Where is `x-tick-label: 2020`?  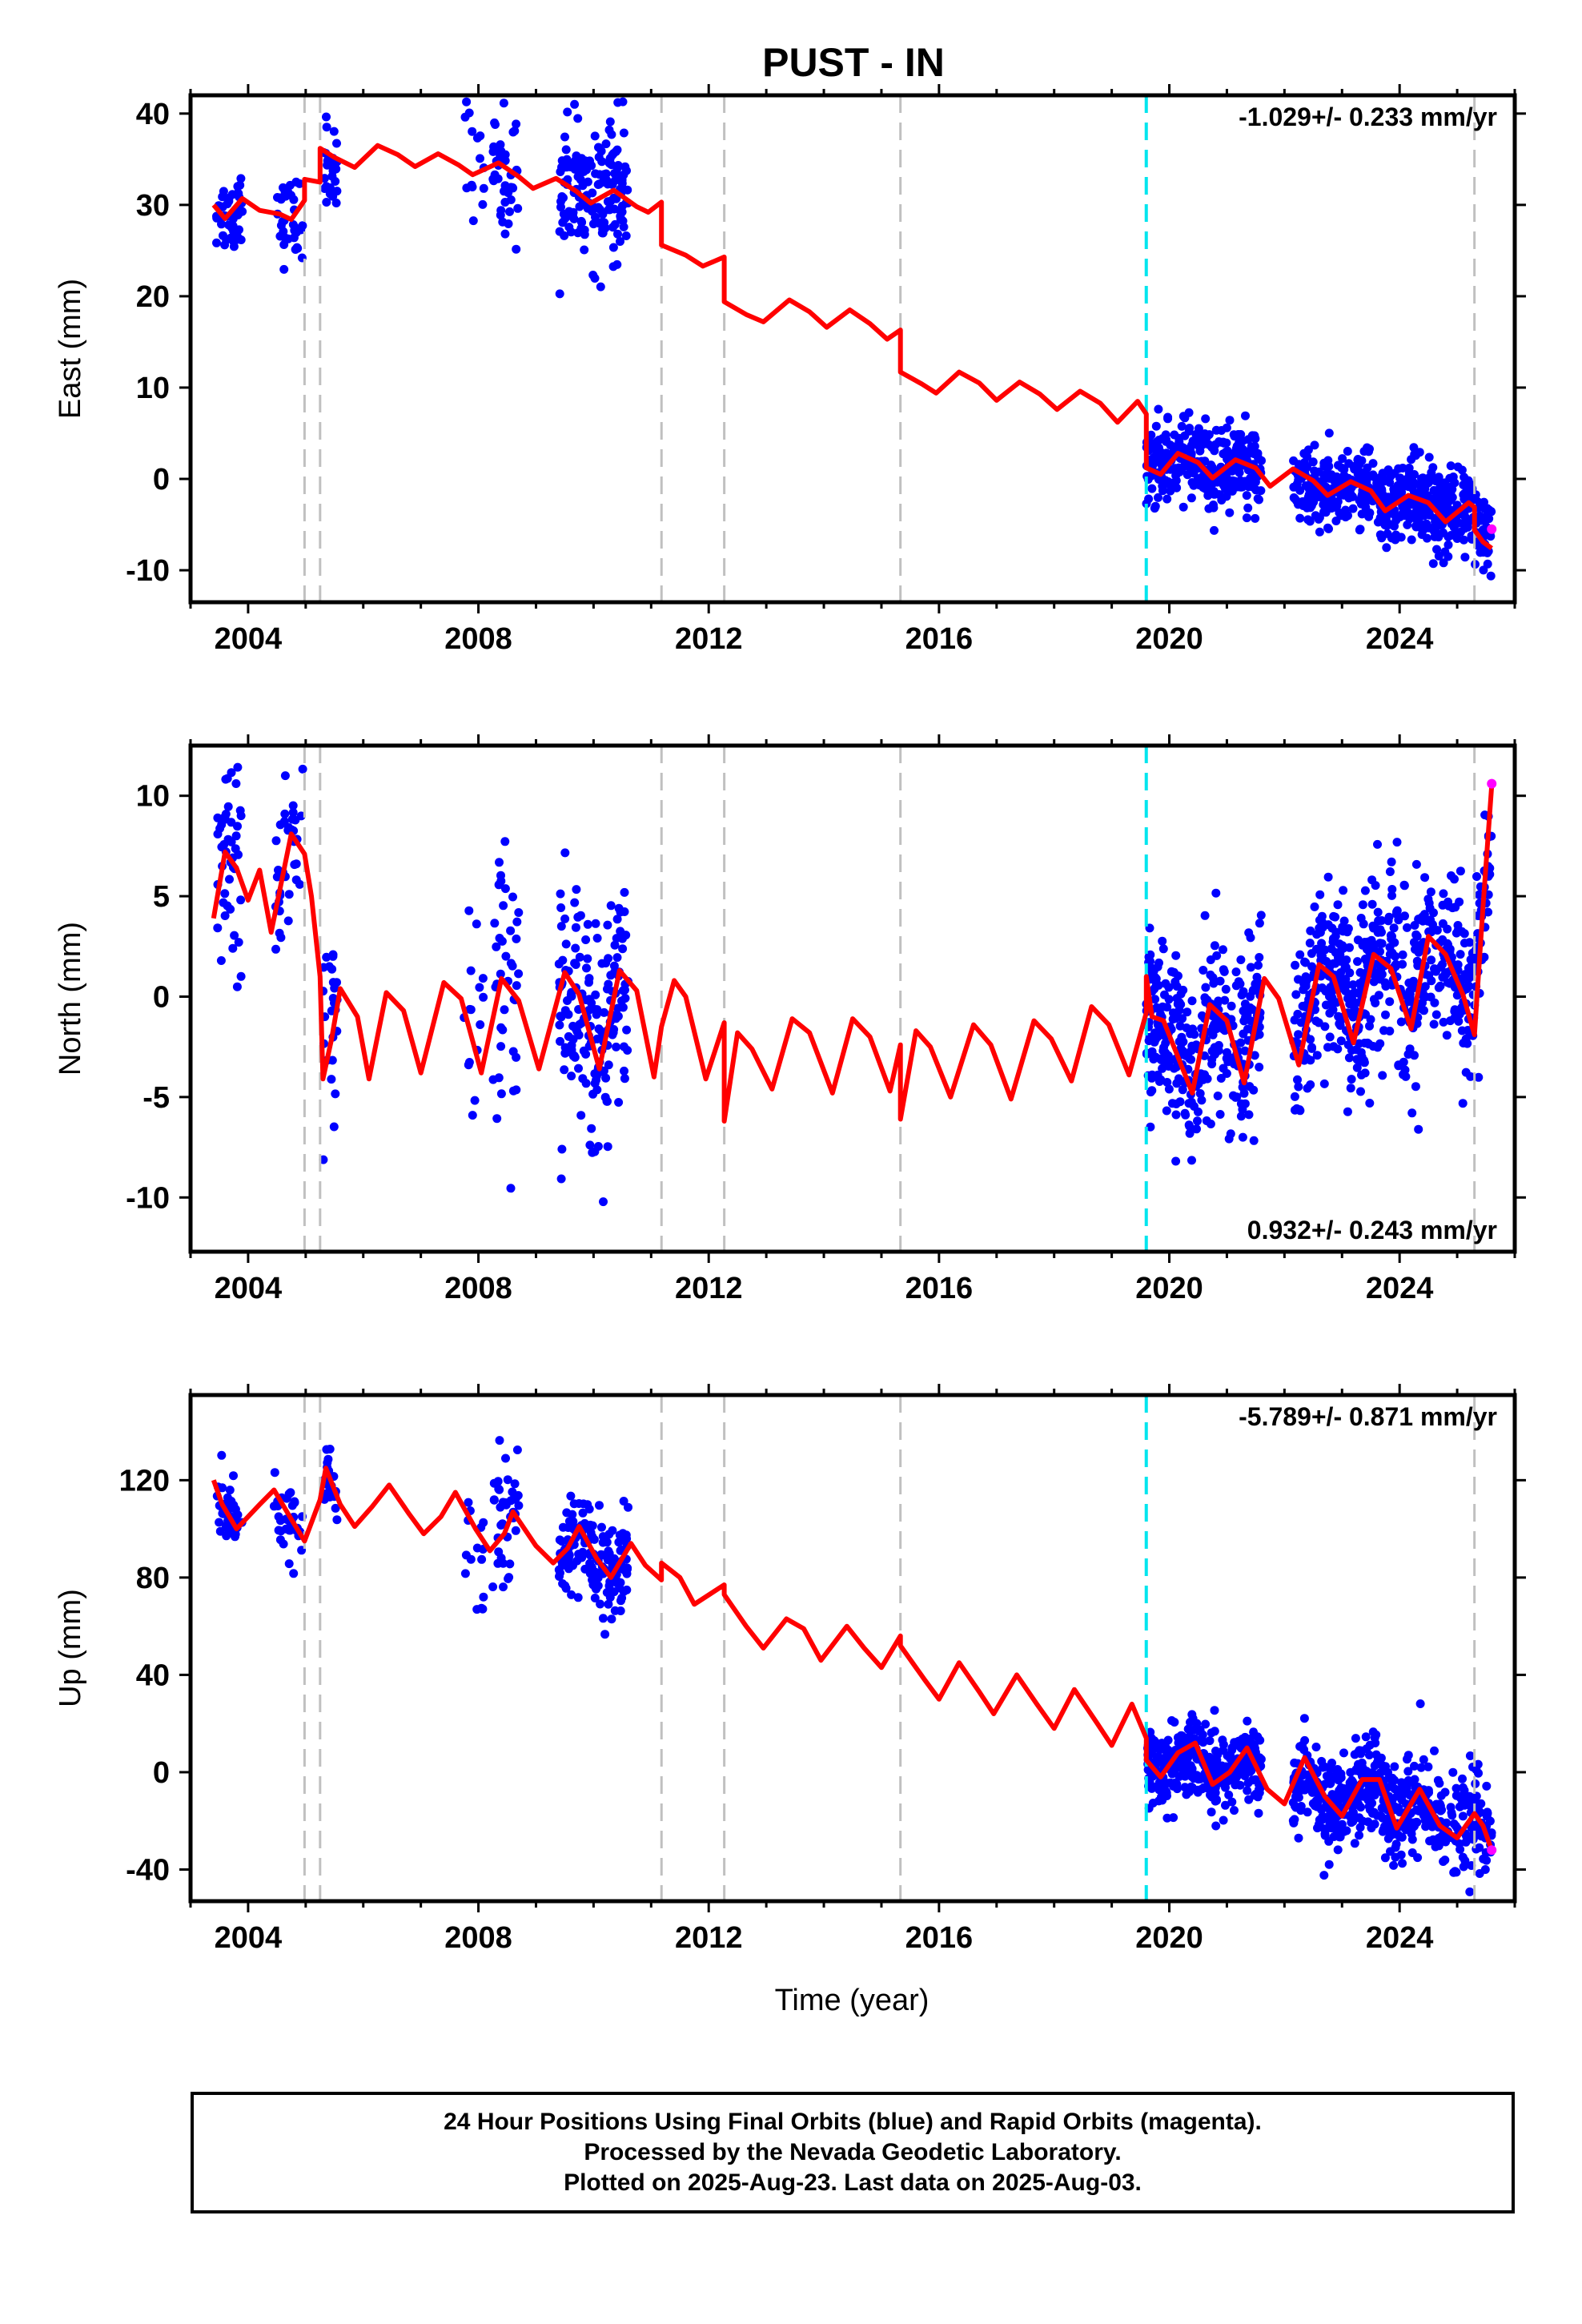
x-tick-label: 2020 is located at coordinates (1169, 639).